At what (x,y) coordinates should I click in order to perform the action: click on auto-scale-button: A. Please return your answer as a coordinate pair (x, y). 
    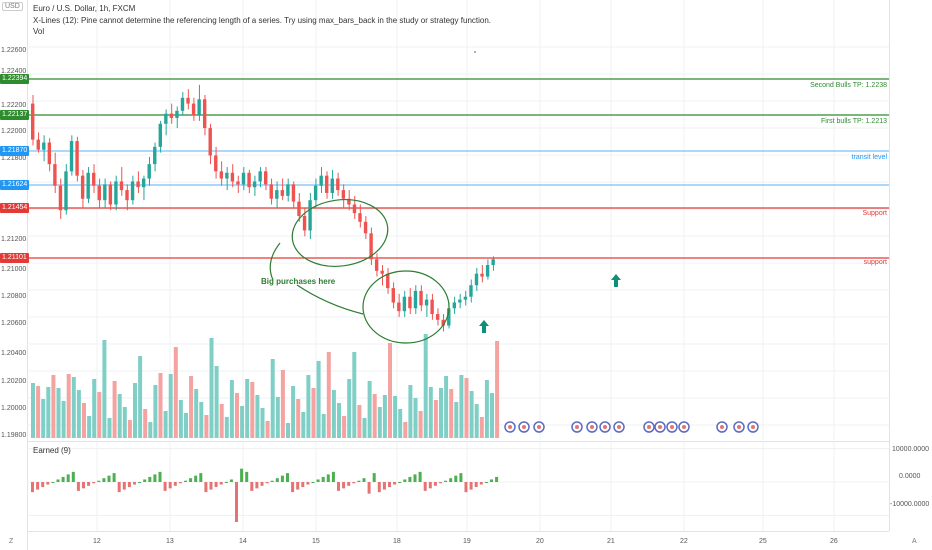
    Looking at the image, I should click on (914, 541).